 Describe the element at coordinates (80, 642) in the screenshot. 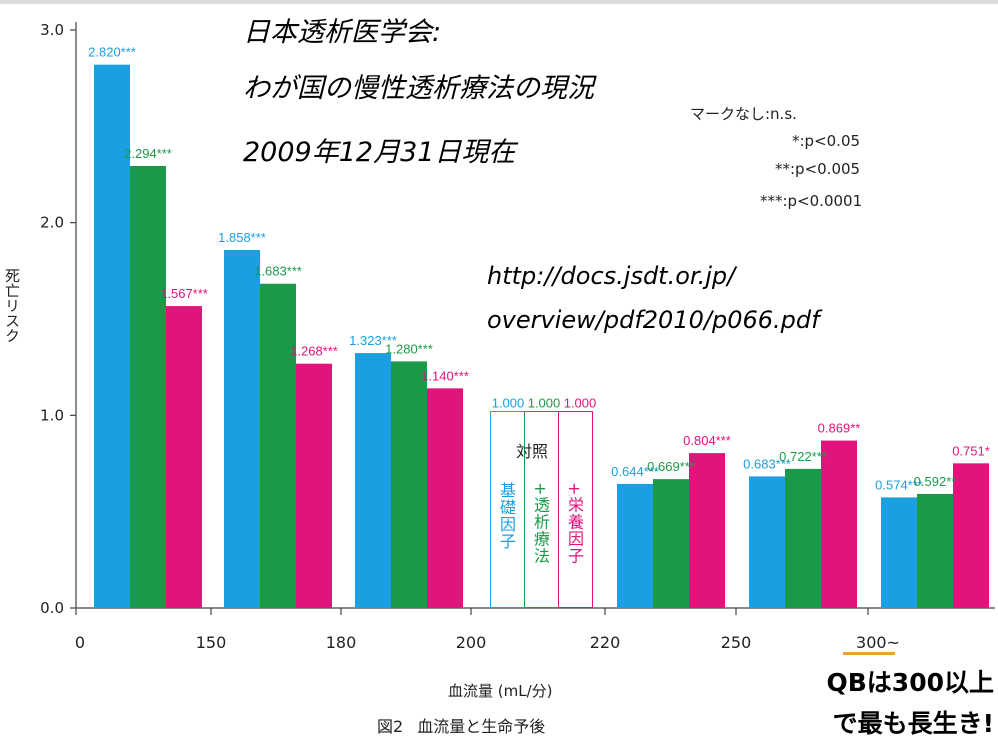

I see `x-tick-label: 0` at that location.